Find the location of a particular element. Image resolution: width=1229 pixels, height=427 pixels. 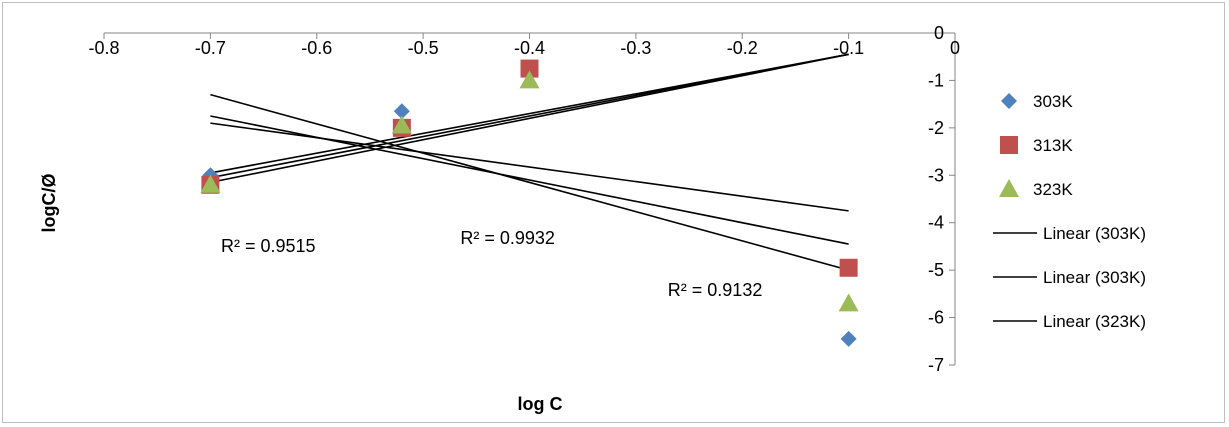

trendline is located at coordinates (529, 167).